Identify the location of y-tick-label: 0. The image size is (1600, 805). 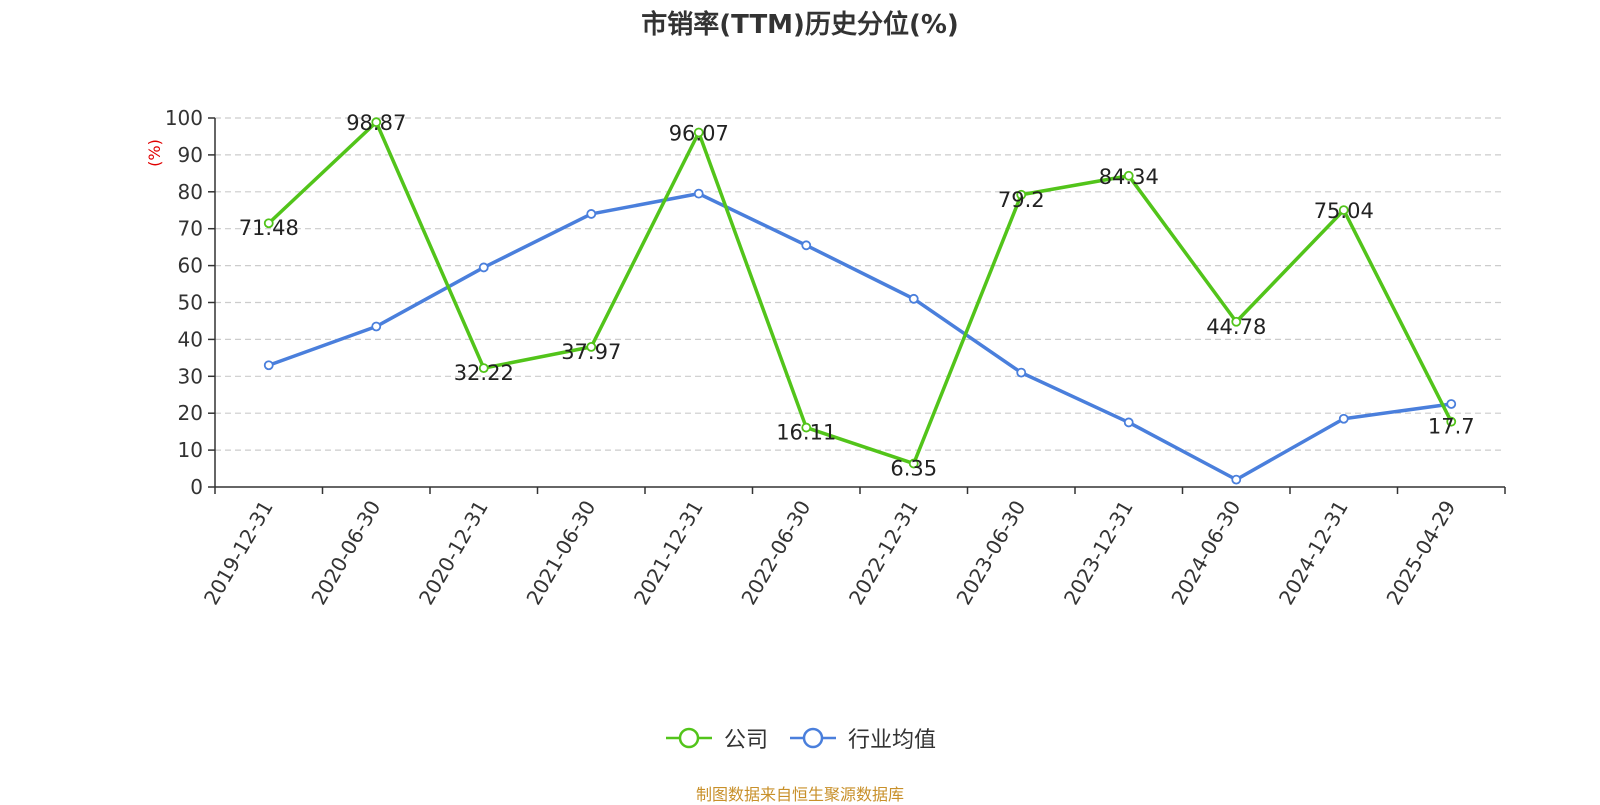
(196, 487).